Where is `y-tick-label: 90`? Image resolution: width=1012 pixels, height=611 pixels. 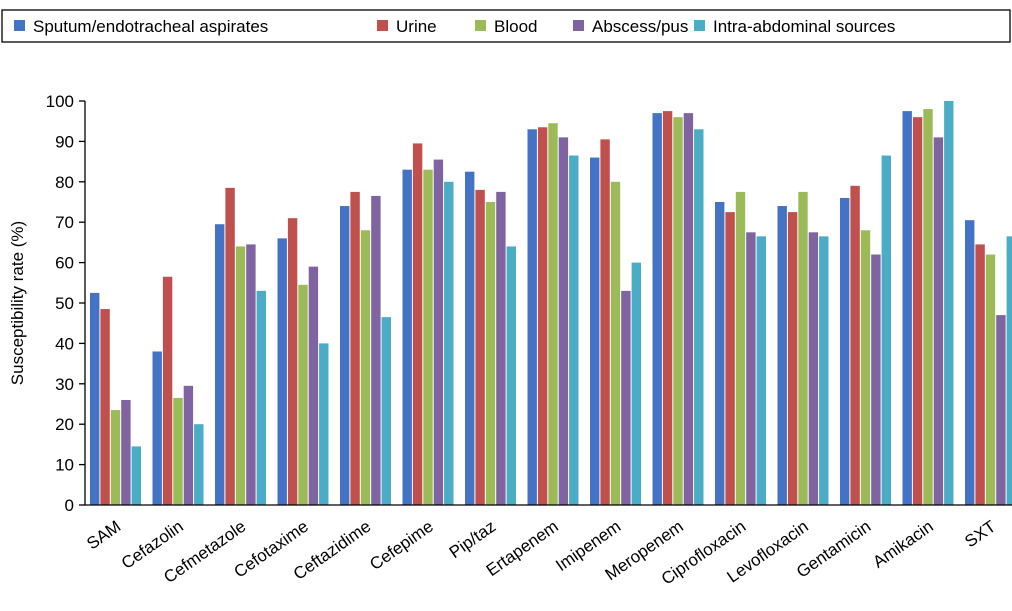 y-tick-label: 90 is located at coordinates (64, 141).